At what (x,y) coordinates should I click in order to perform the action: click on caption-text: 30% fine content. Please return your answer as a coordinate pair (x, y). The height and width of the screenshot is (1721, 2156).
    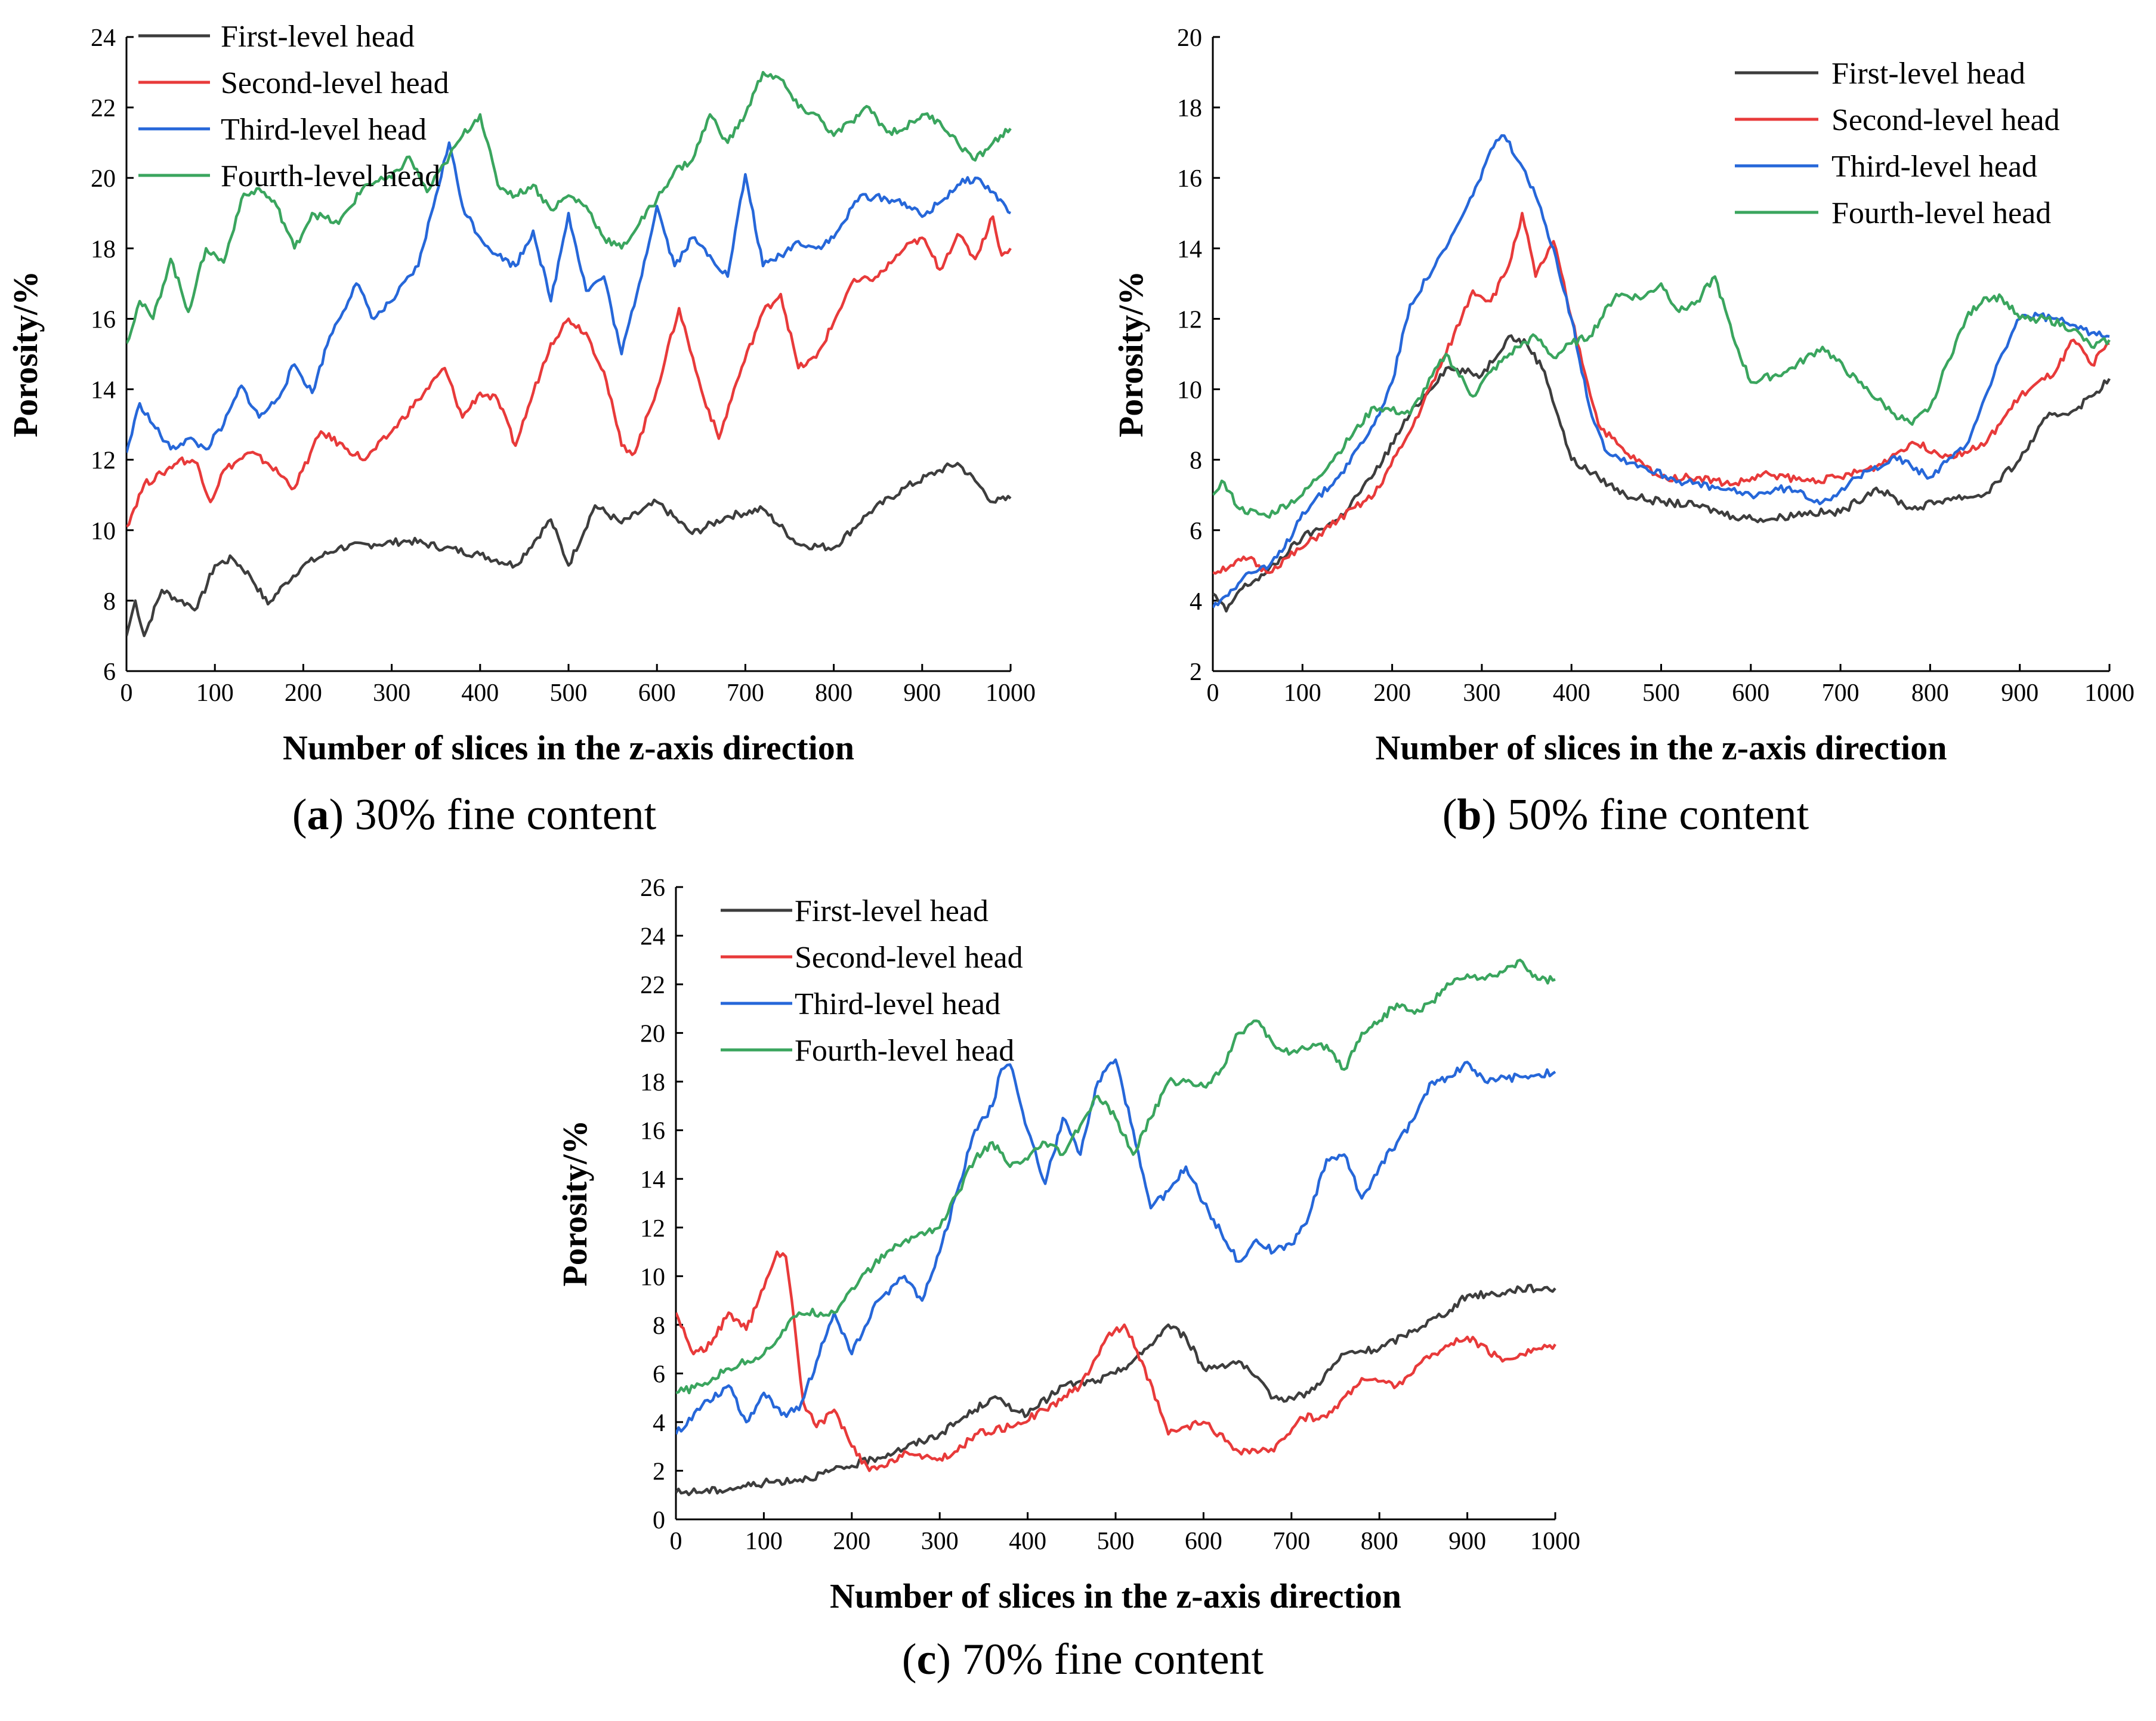
    Looking at the image, I should click on (500, 814).